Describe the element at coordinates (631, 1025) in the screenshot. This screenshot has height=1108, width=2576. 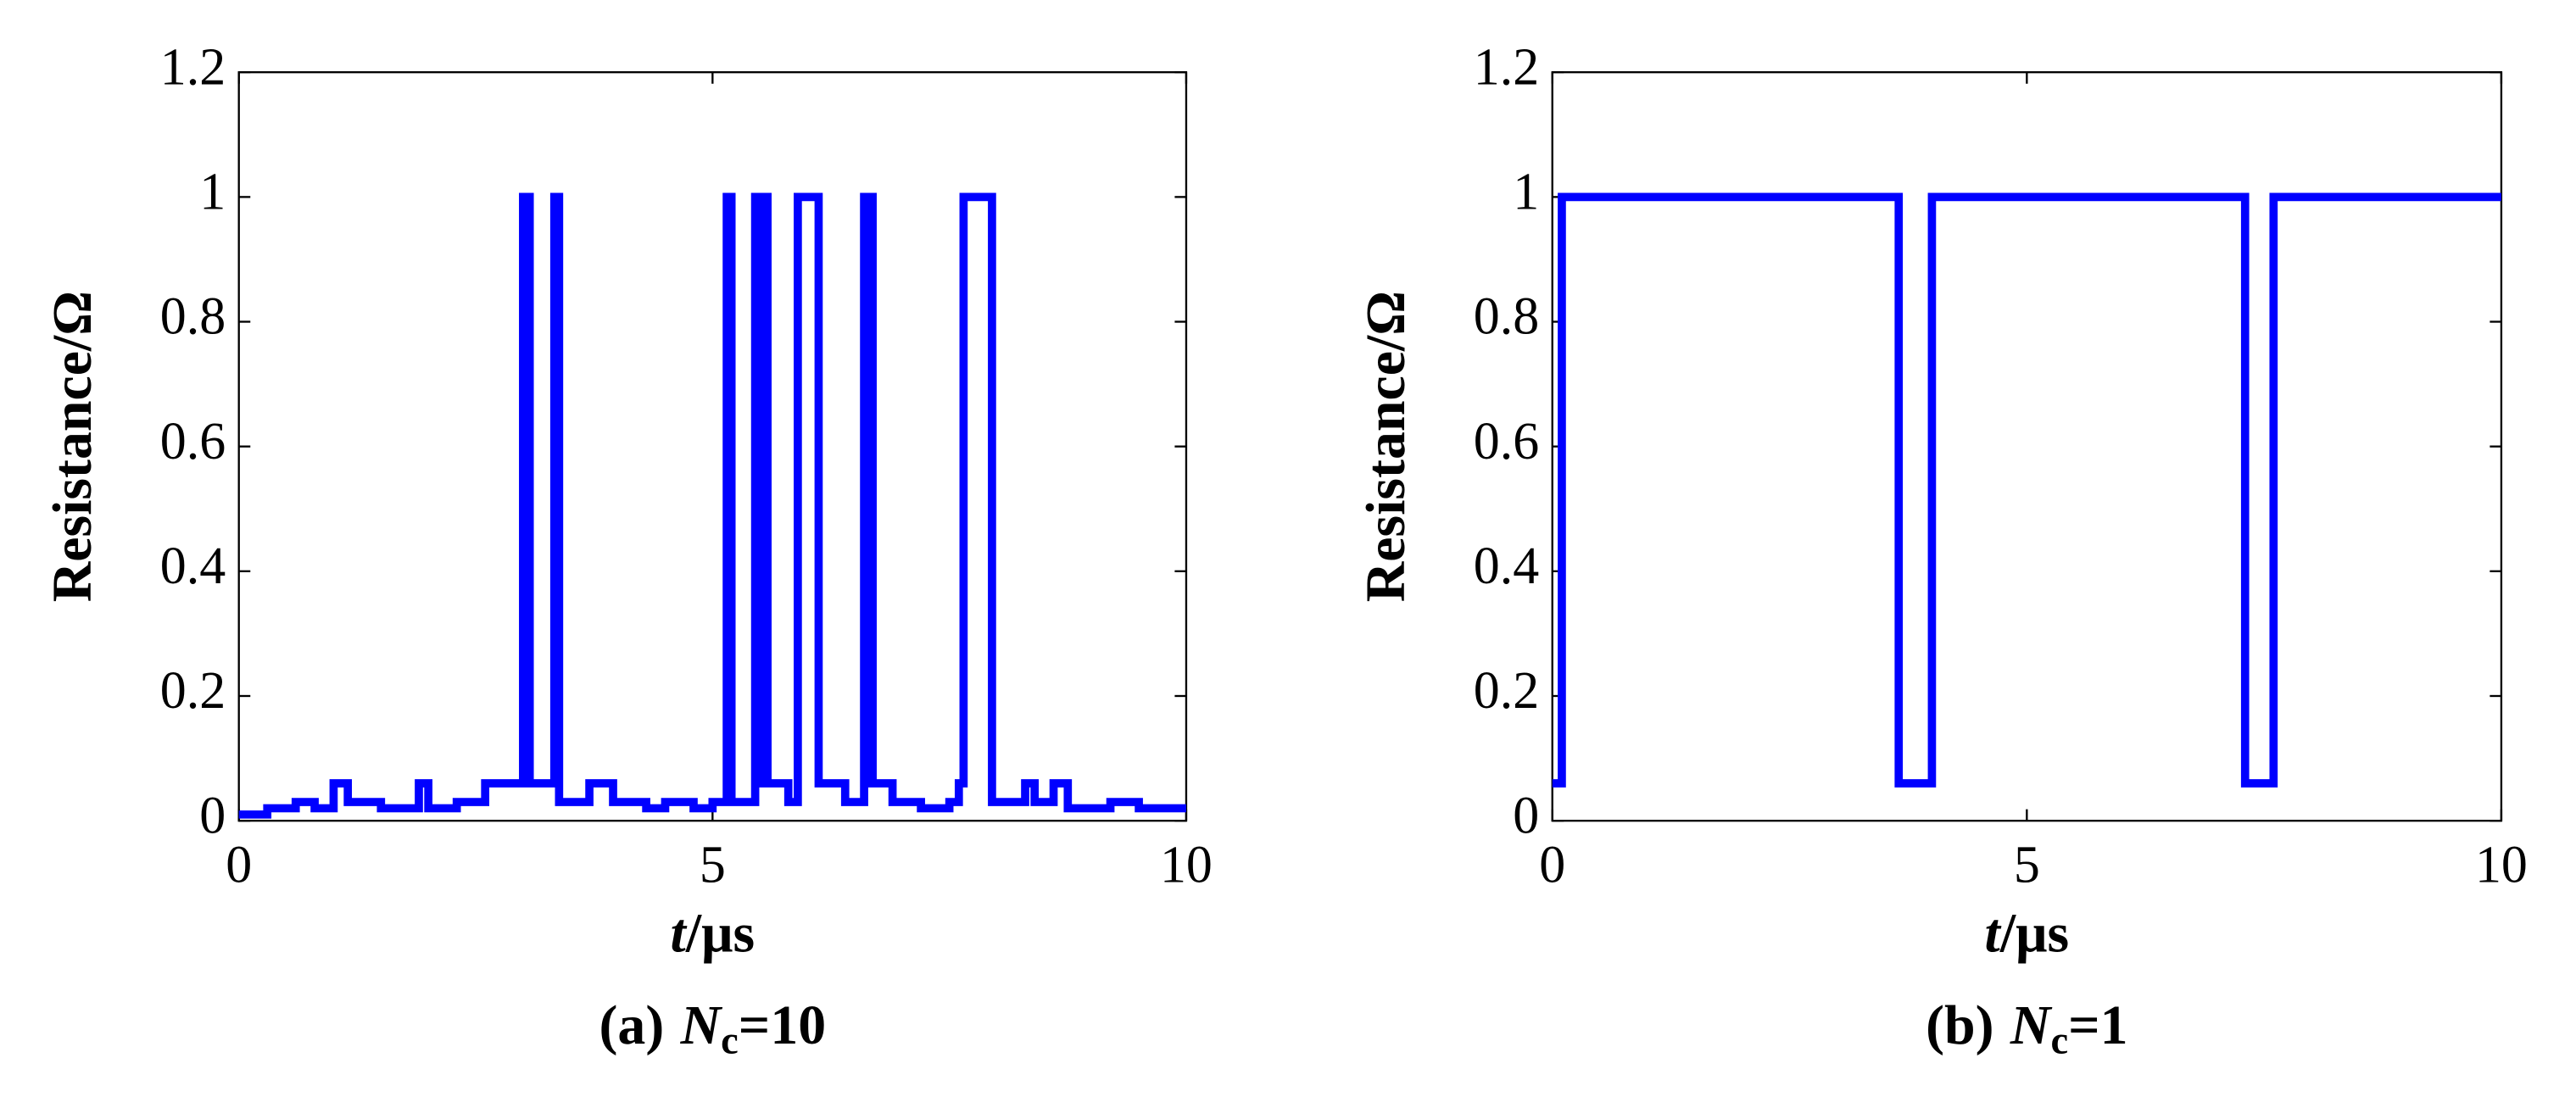
I see `caption-prefix: (a)` at that location.